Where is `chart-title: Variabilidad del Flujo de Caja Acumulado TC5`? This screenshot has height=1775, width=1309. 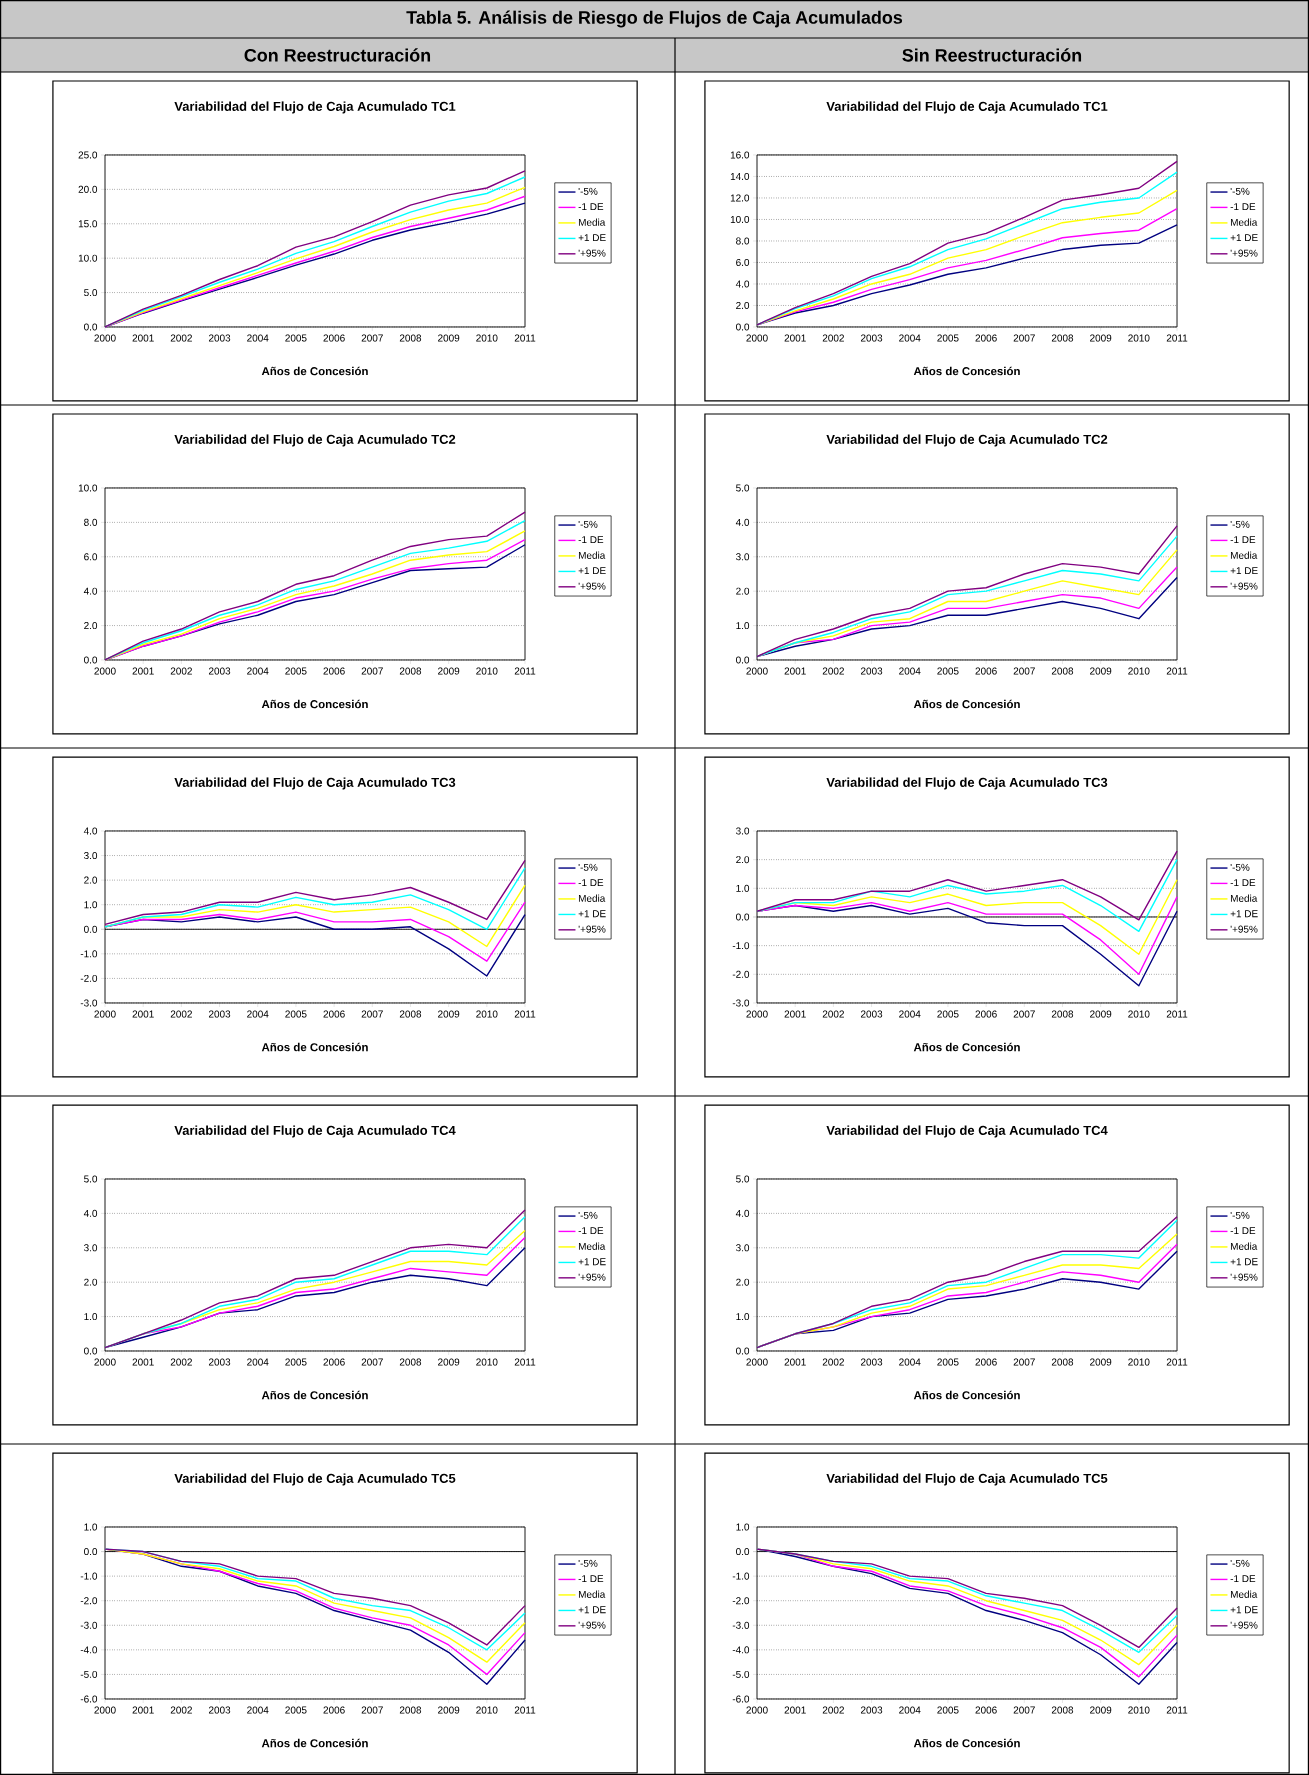 chart-title: Variabilidad del Flujo de Caja Acumulado TC5 is located at coordinates (315, 1479).